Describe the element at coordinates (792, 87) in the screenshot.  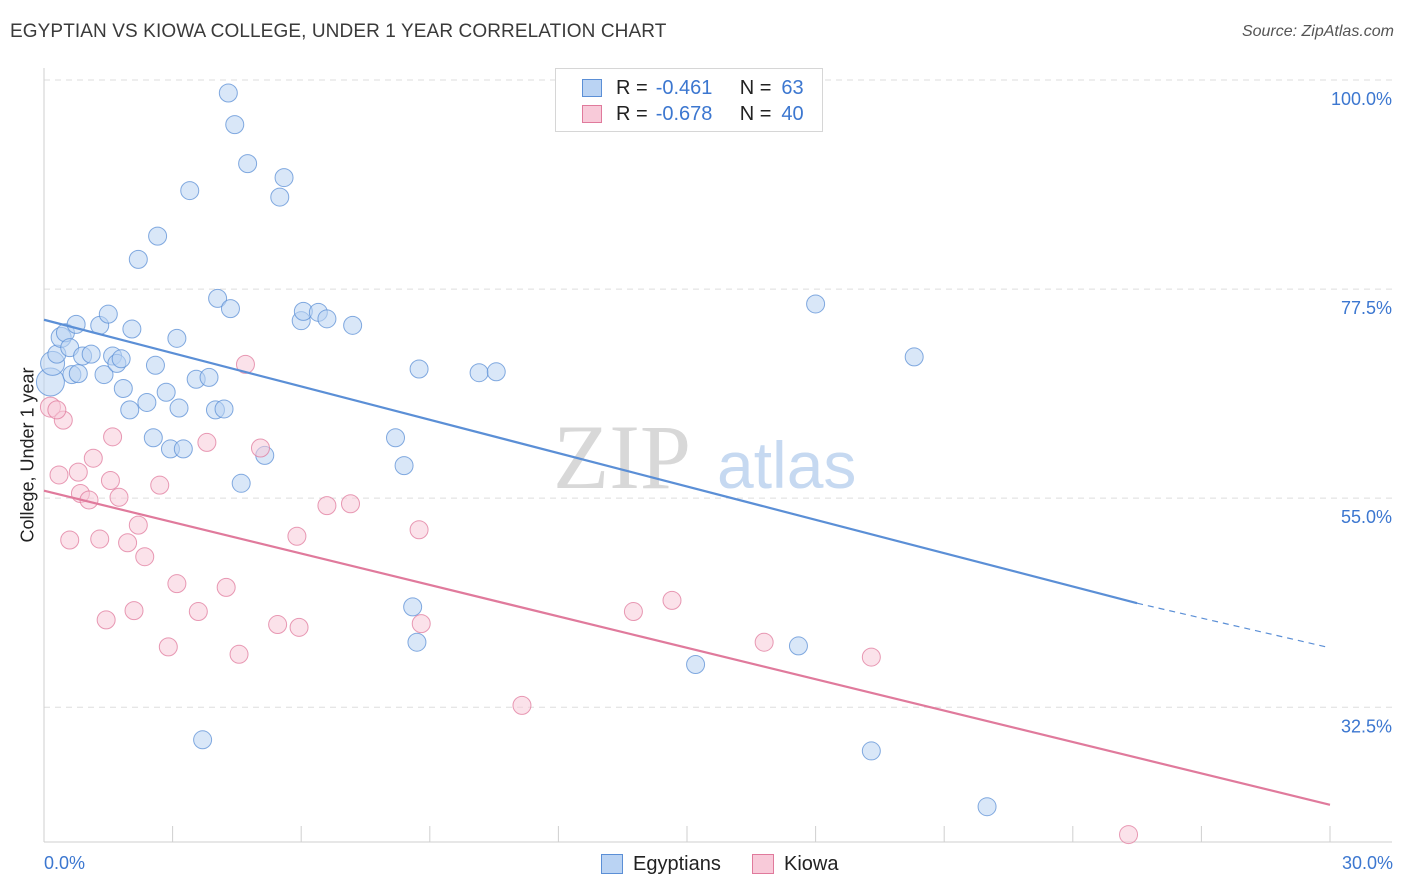
I see `legend-n-value: 63` at that location.